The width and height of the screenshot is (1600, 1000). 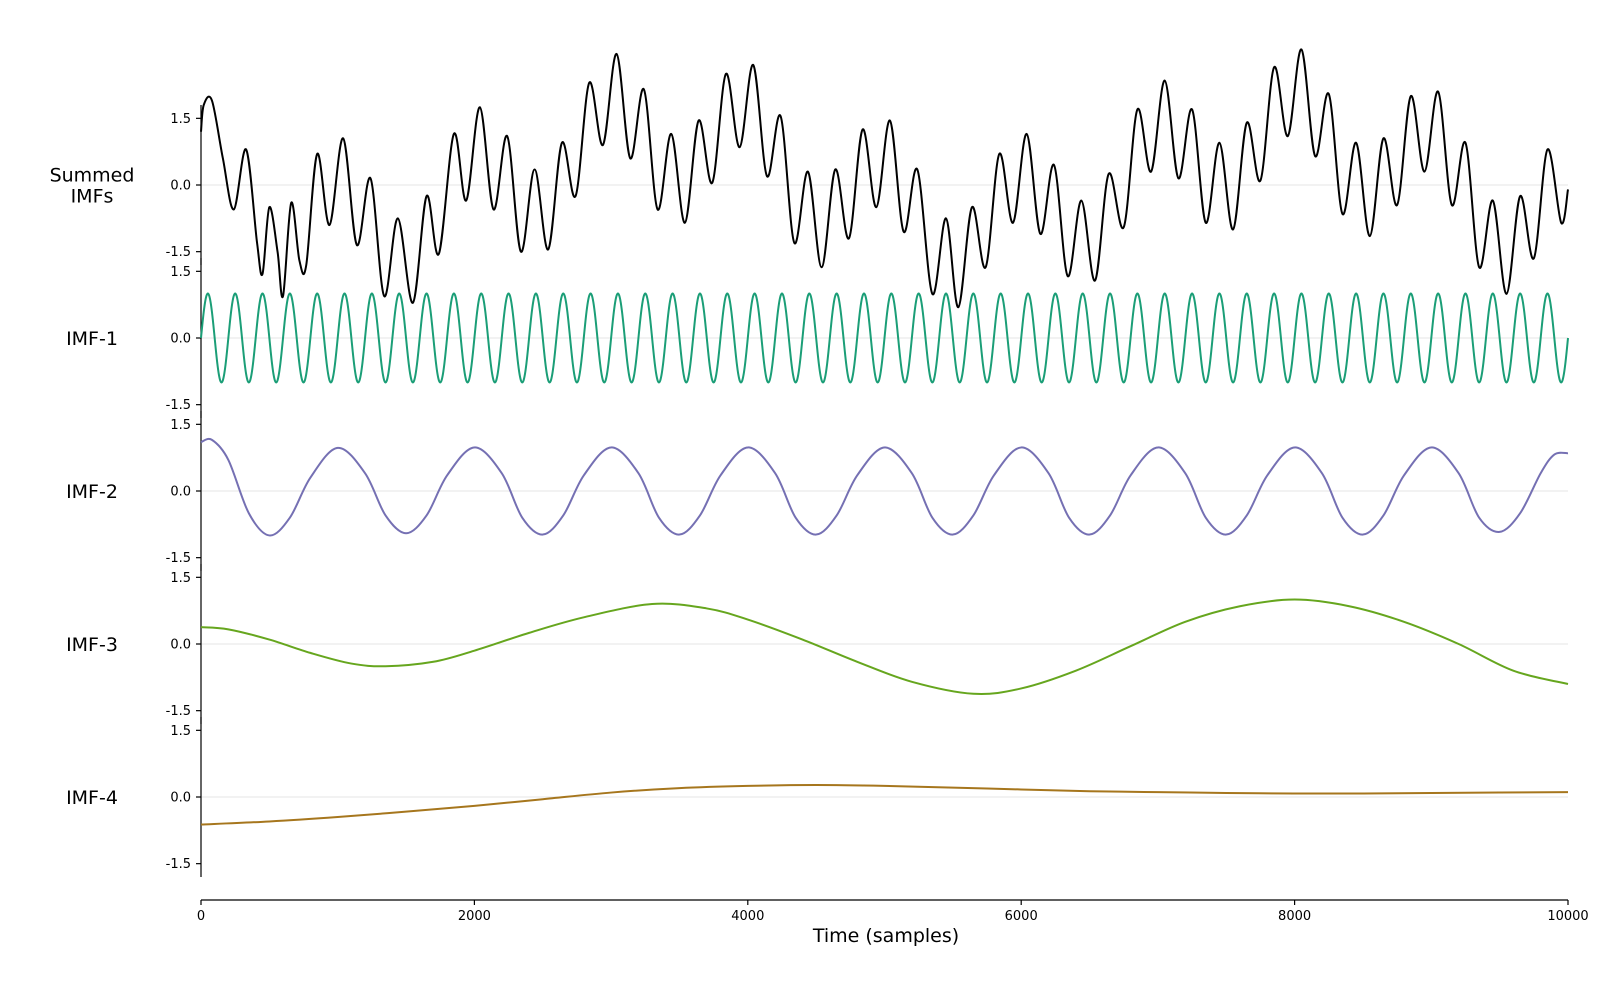 What do you see at coordinates (201, 916) in the screenshot?
I see `x-tick-label: 0` at bounding box center [201, 916].